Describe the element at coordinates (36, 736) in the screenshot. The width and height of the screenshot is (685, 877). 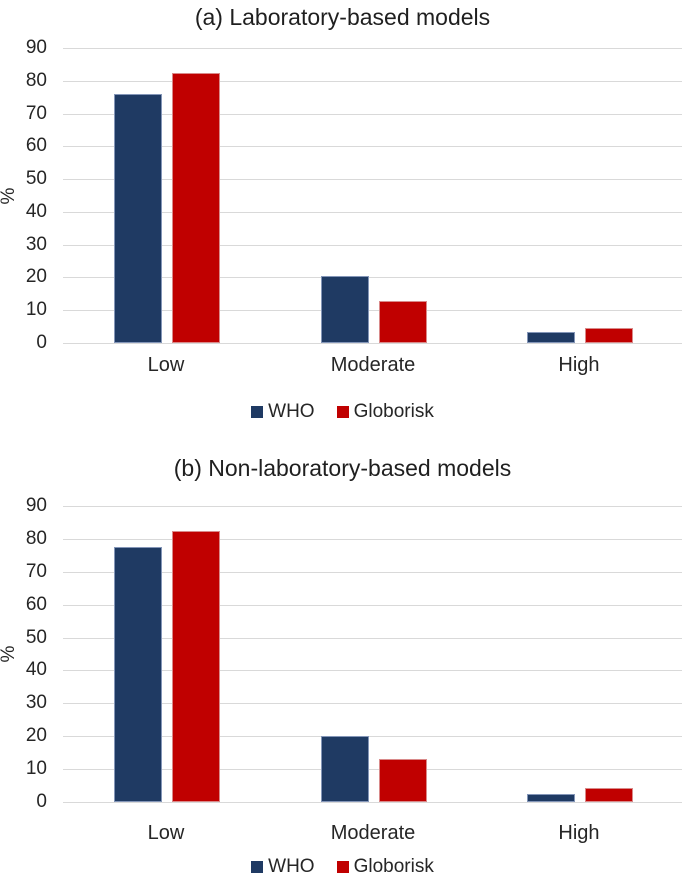
I see `chart-b-y-tick-20: 20` at that location.